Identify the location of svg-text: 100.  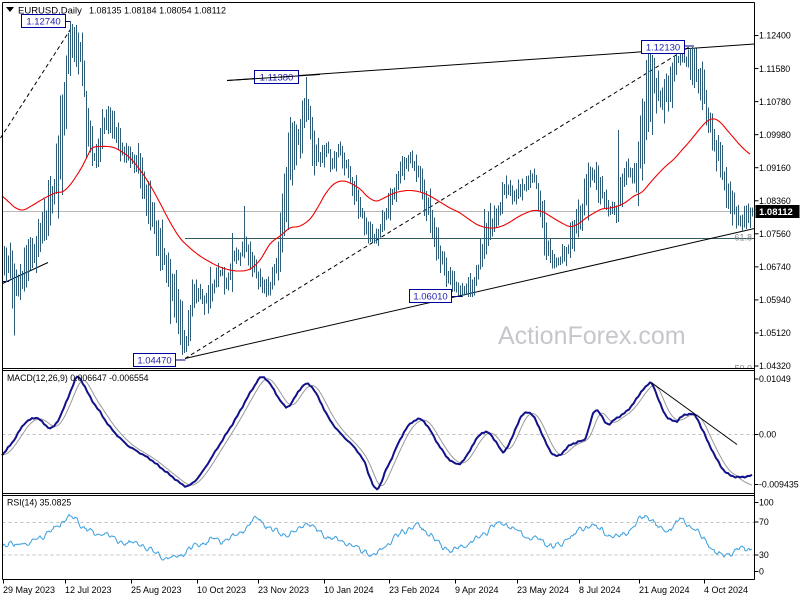
(766, 503).